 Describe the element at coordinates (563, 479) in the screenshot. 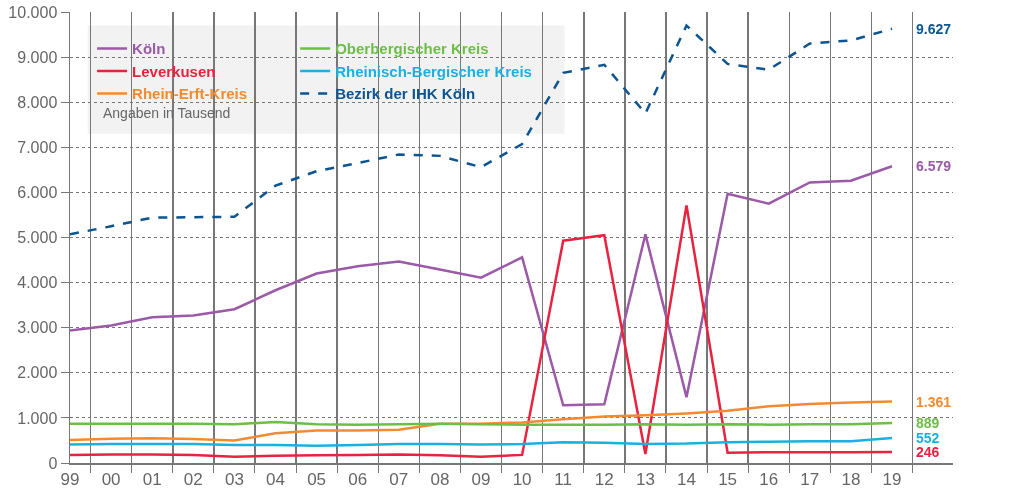

I see `x-tick-label: 11` at that location.